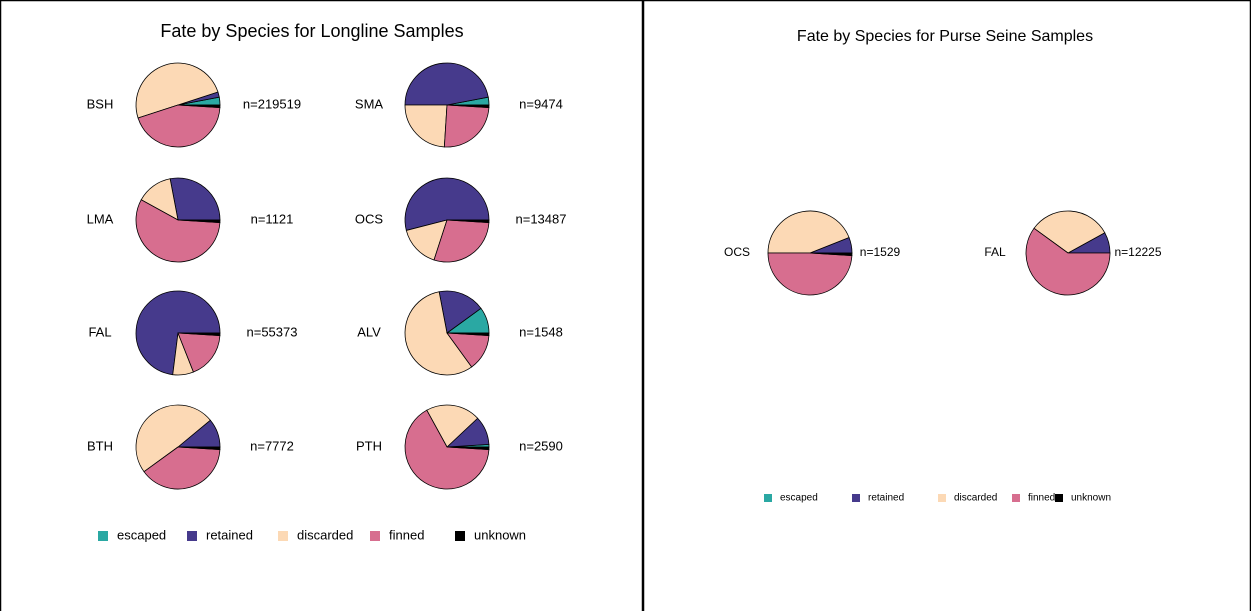 Image resolution: width=1251 pixels, height=611 pixels. Describe the element at coordinates (100, 445) in the screenshot. I see `pie-label: BTH` at that location.